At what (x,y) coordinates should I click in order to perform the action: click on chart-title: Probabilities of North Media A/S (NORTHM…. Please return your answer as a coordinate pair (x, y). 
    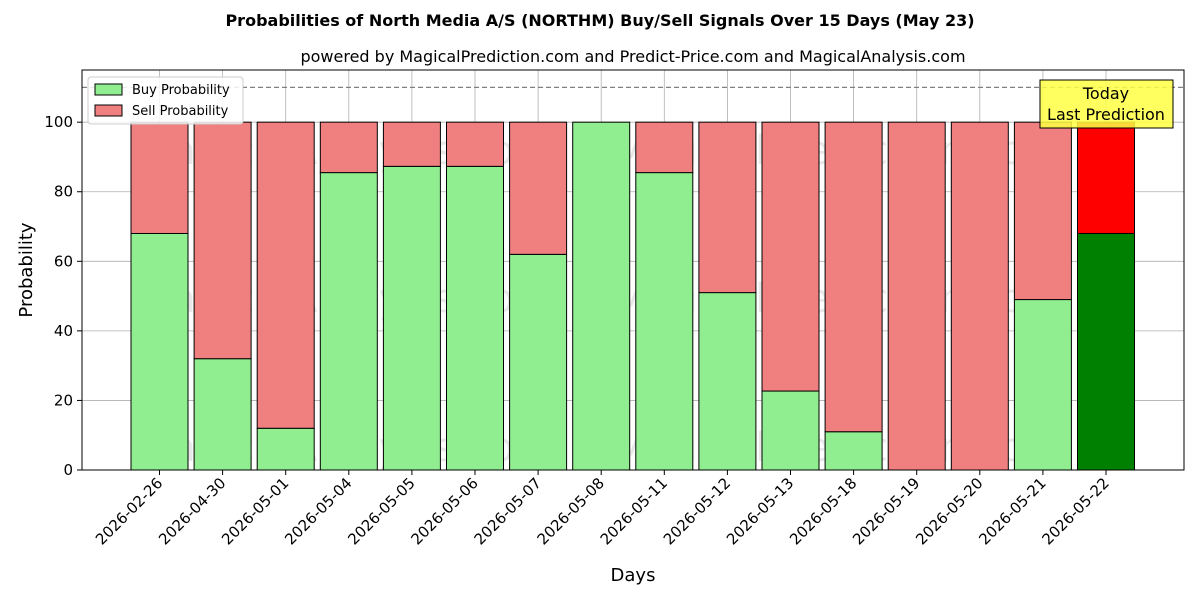
    Looking at the image, I should click on (599, 20).